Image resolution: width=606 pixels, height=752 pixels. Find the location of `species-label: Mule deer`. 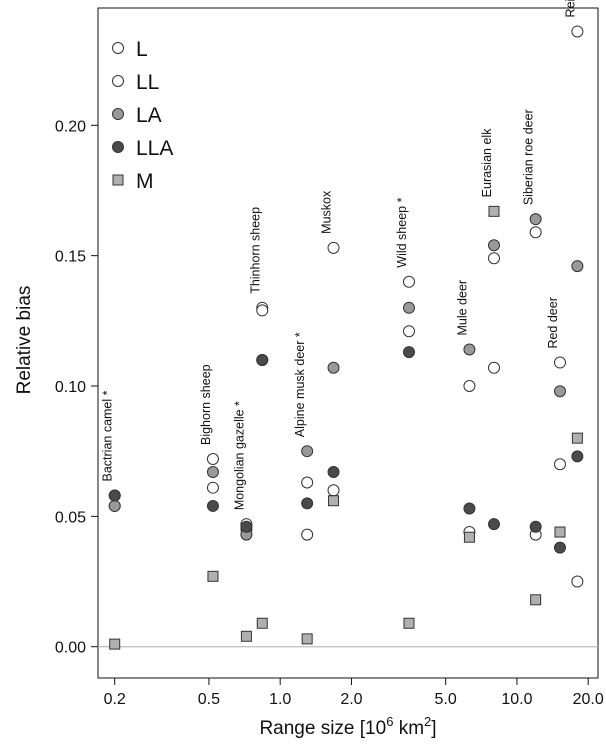

species-label: Mule deer is located at coordinates (462, 308).